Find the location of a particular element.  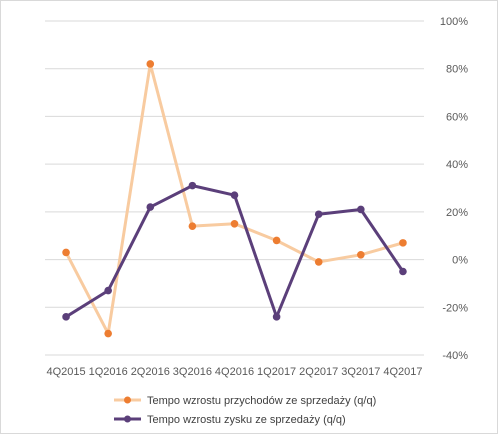

y-tick-label: 100% is located at coordinates (454, 22).